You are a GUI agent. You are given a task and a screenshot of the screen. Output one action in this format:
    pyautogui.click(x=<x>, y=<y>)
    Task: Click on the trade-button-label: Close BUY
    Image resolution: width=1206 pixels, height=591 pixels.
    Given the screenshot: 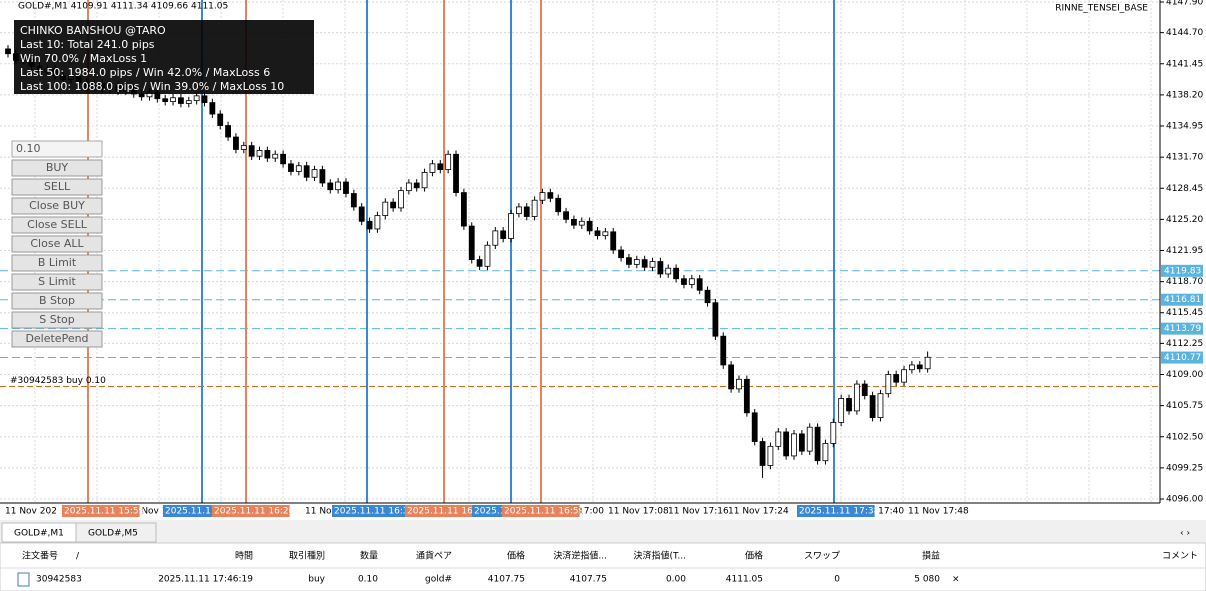 What is the action you would take?
    pyautogui.click(x=57, y=205)
    